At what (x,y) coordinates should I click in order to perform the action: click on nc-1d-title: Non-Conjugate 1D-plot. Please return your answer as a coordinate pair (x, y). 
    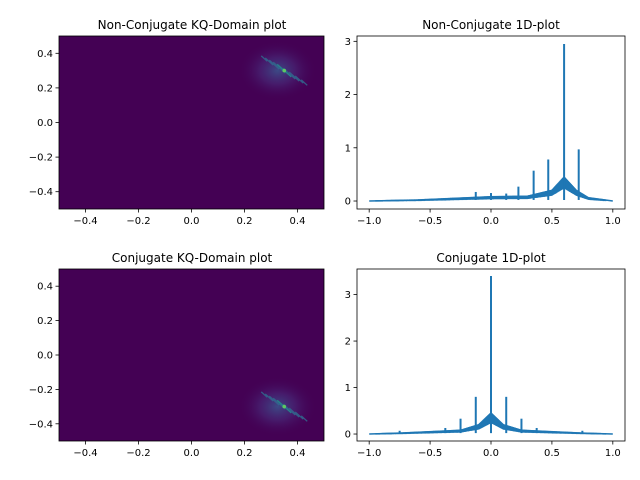
    Looking at the image, I should click on (491, 25).